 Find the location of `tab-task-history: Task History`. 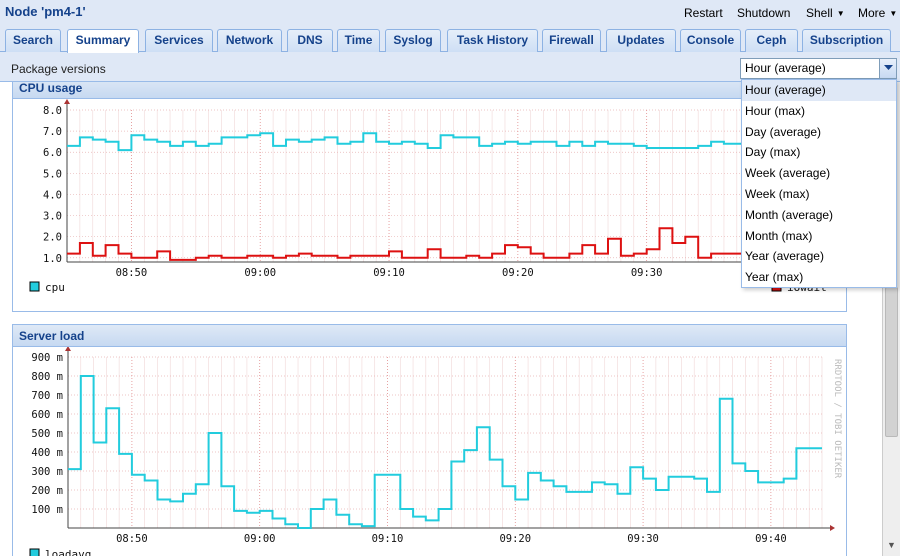

tab-task-history: Task History is located at coordinates (492, 40).